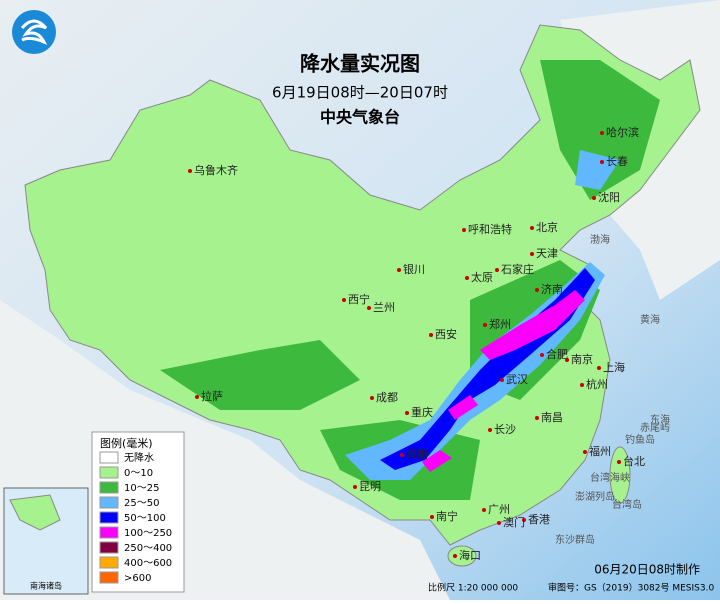  What do you see at coordinates (387, 397) in the screenshot?
I see `city-label: 成都` at bounding box center [387, 397].